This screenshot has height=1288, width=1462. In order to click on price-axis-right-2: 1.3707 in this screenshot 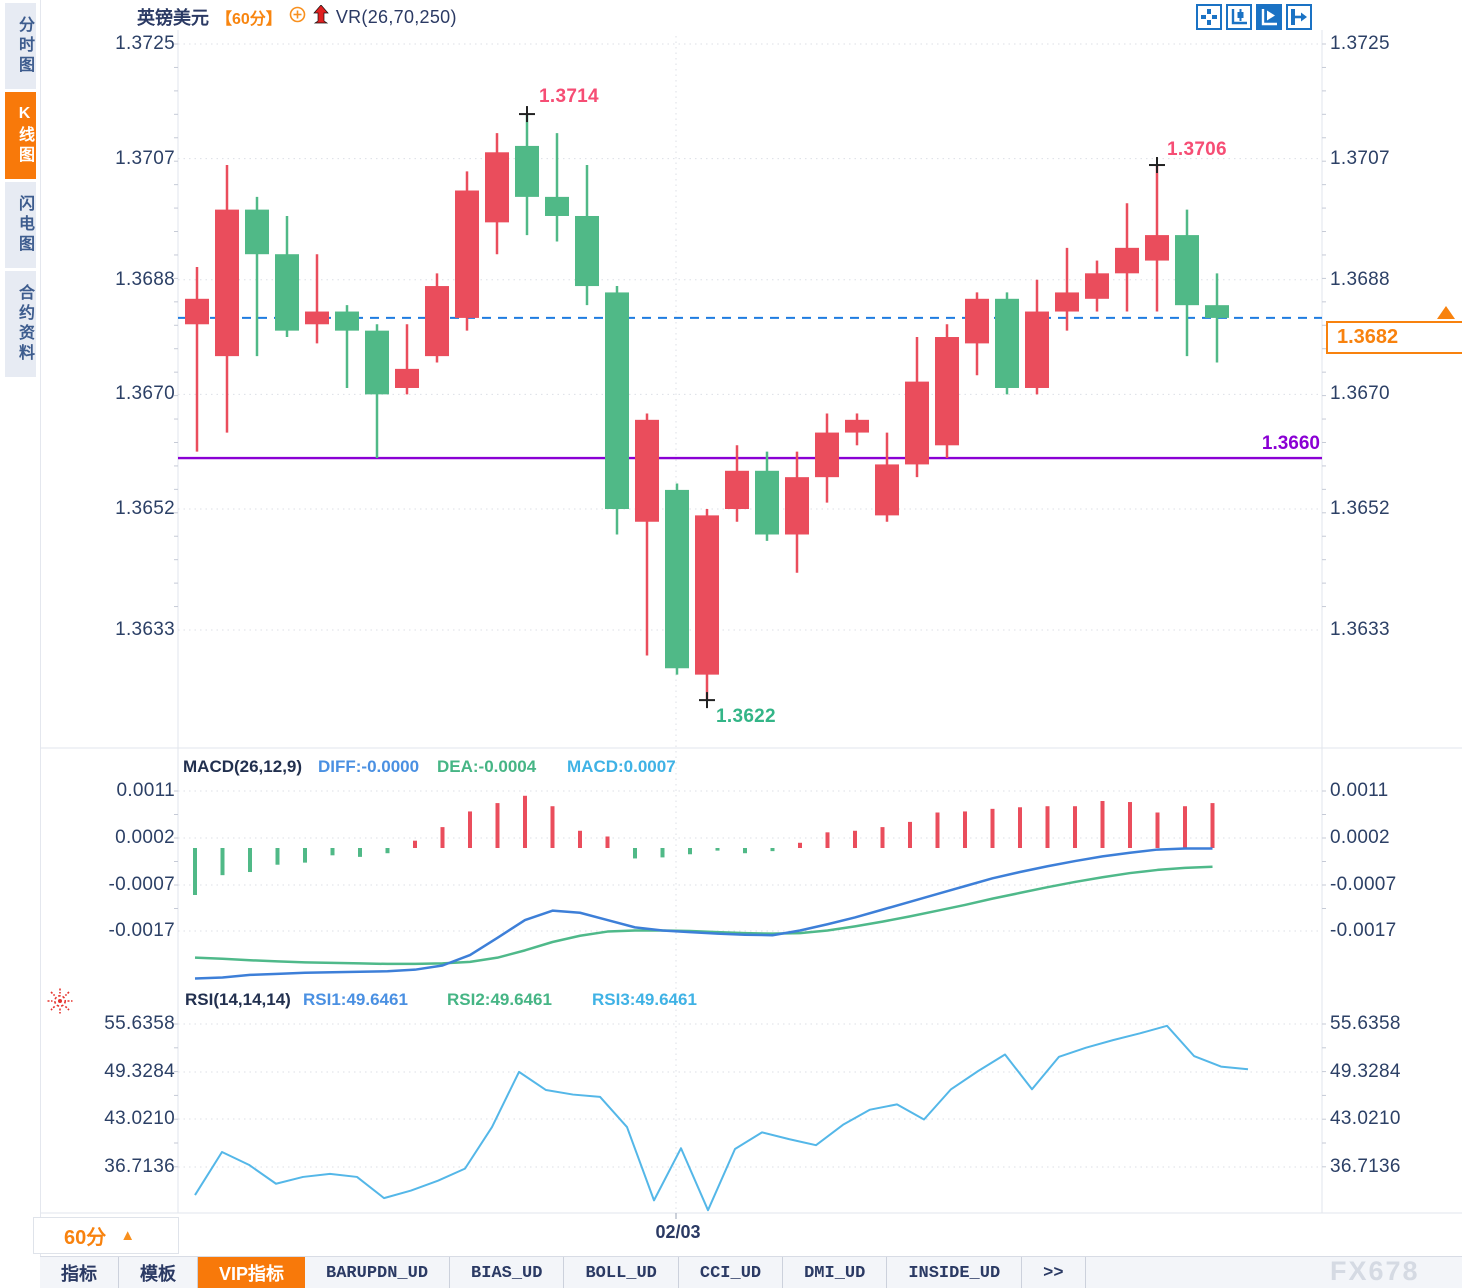, I will do `click(1360, 158)`.